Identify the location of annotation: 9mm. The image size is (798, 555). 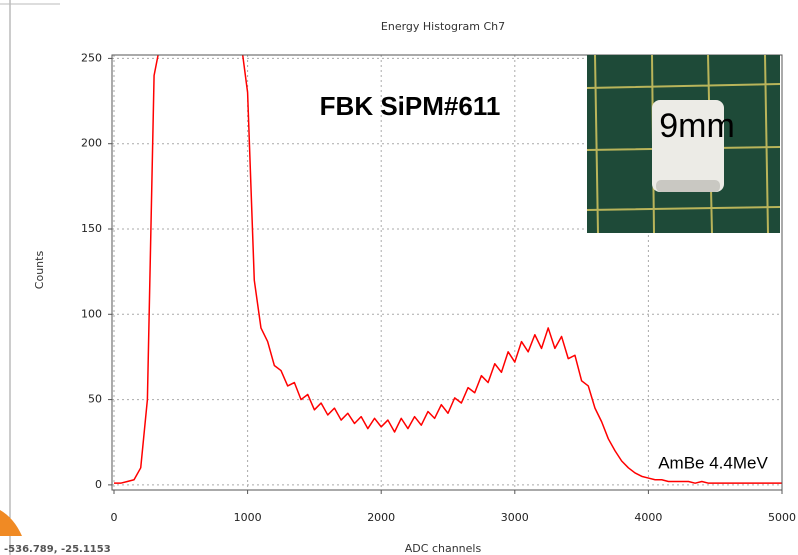
(697, 126).